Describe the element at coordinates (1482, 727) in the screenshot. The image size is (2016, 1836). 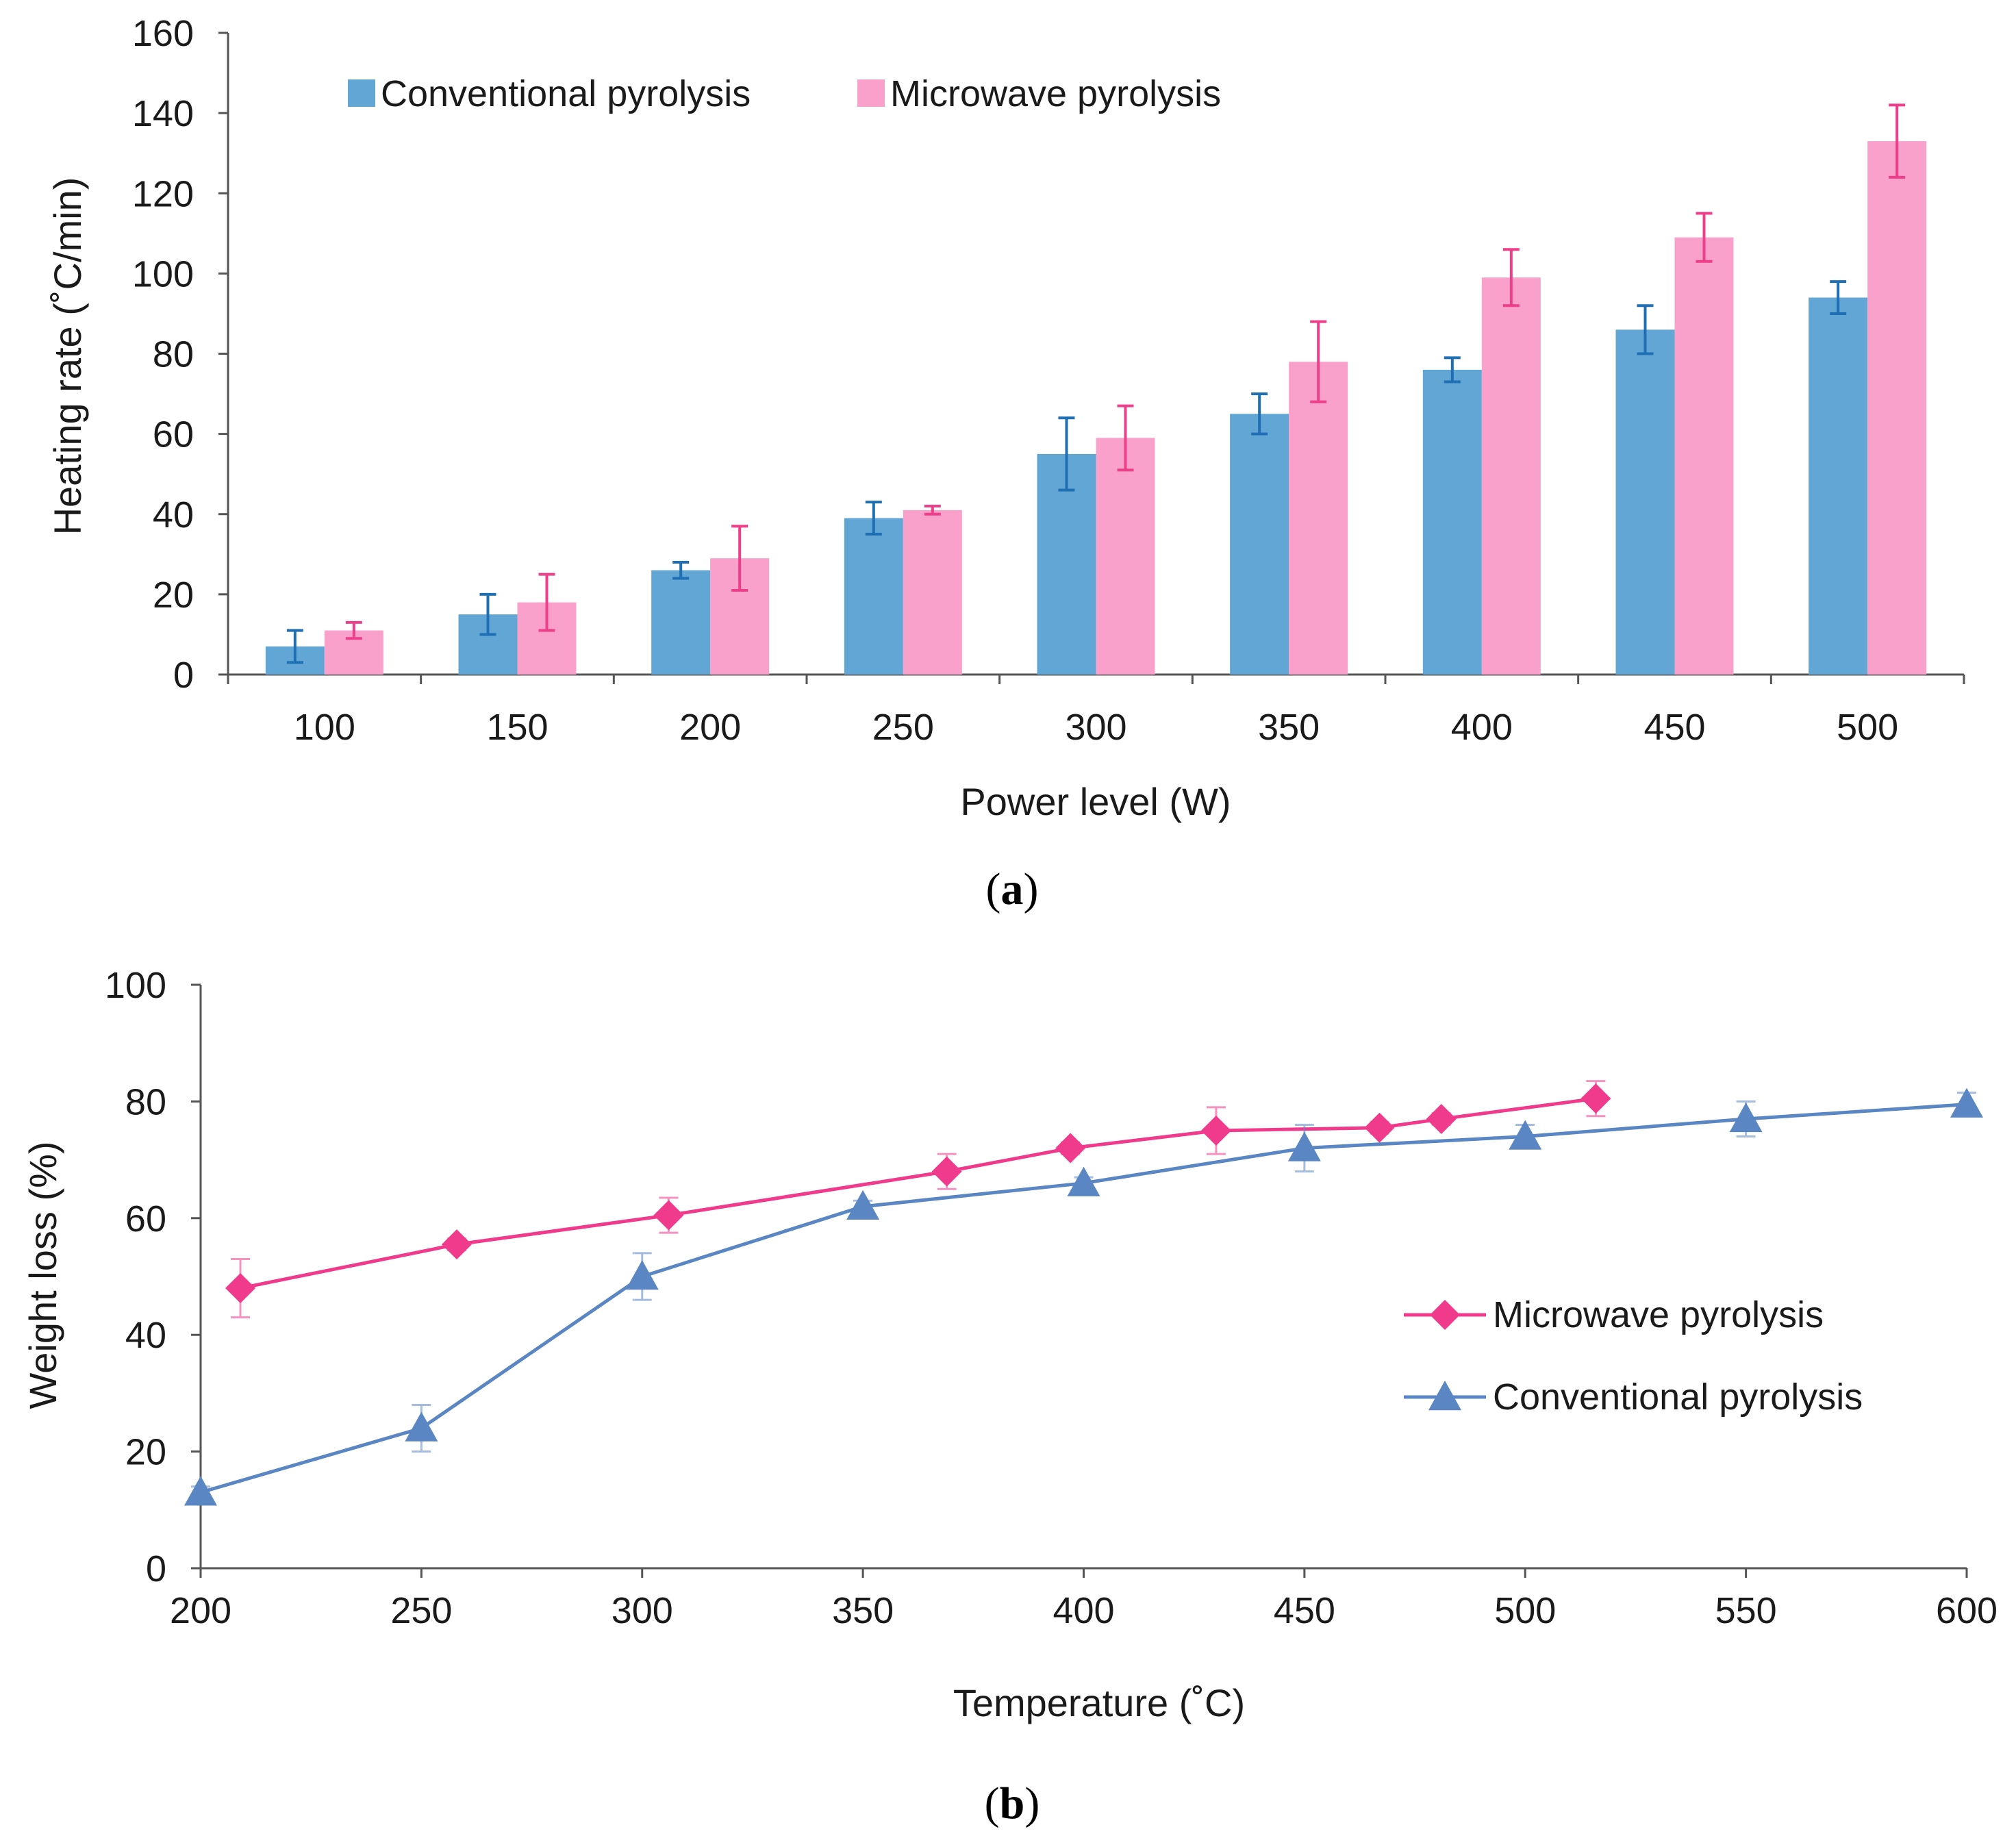
I see `chart-a-x-tick-label: 400` at that location.